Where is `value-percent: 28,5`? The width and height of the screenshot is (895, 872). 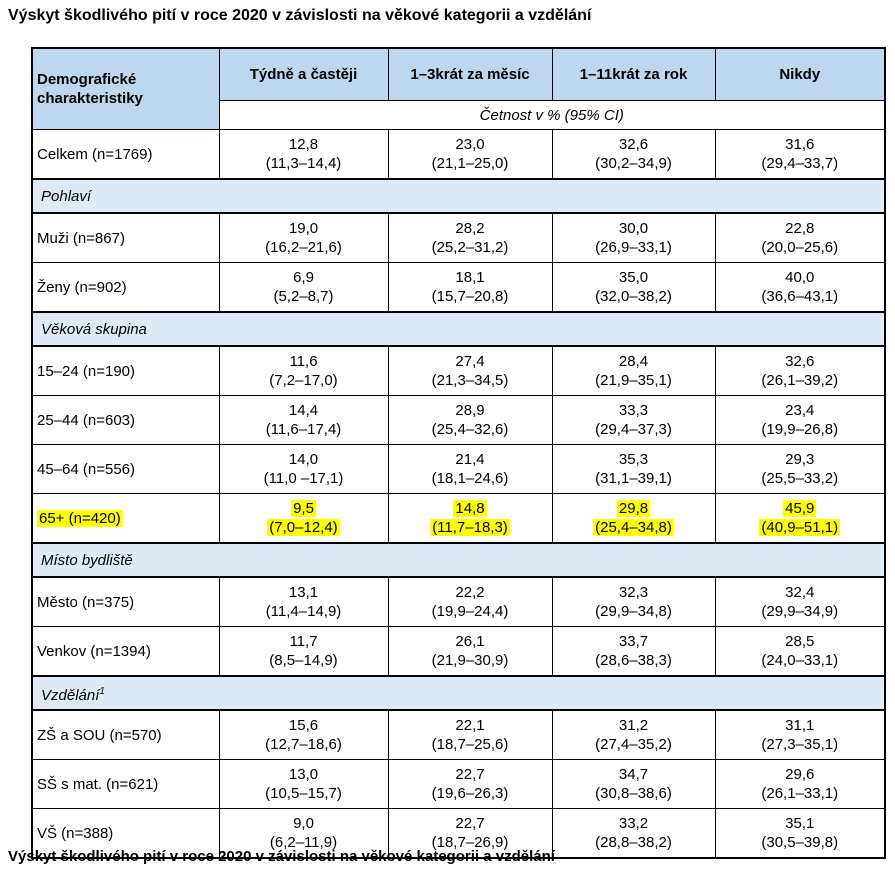
value-percent: 28,5 is located at coordinates (800, 641).